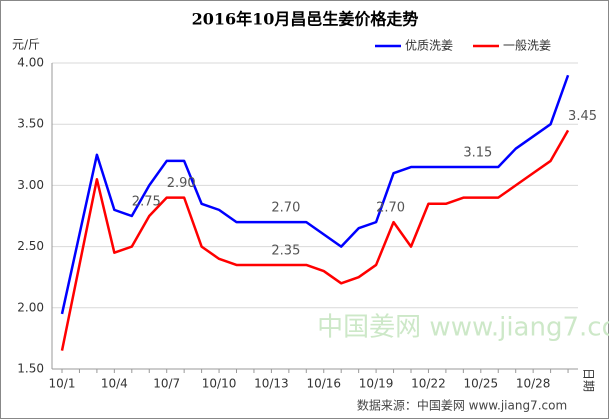  I want to click on data-label: 2.90, so click(181, 183).